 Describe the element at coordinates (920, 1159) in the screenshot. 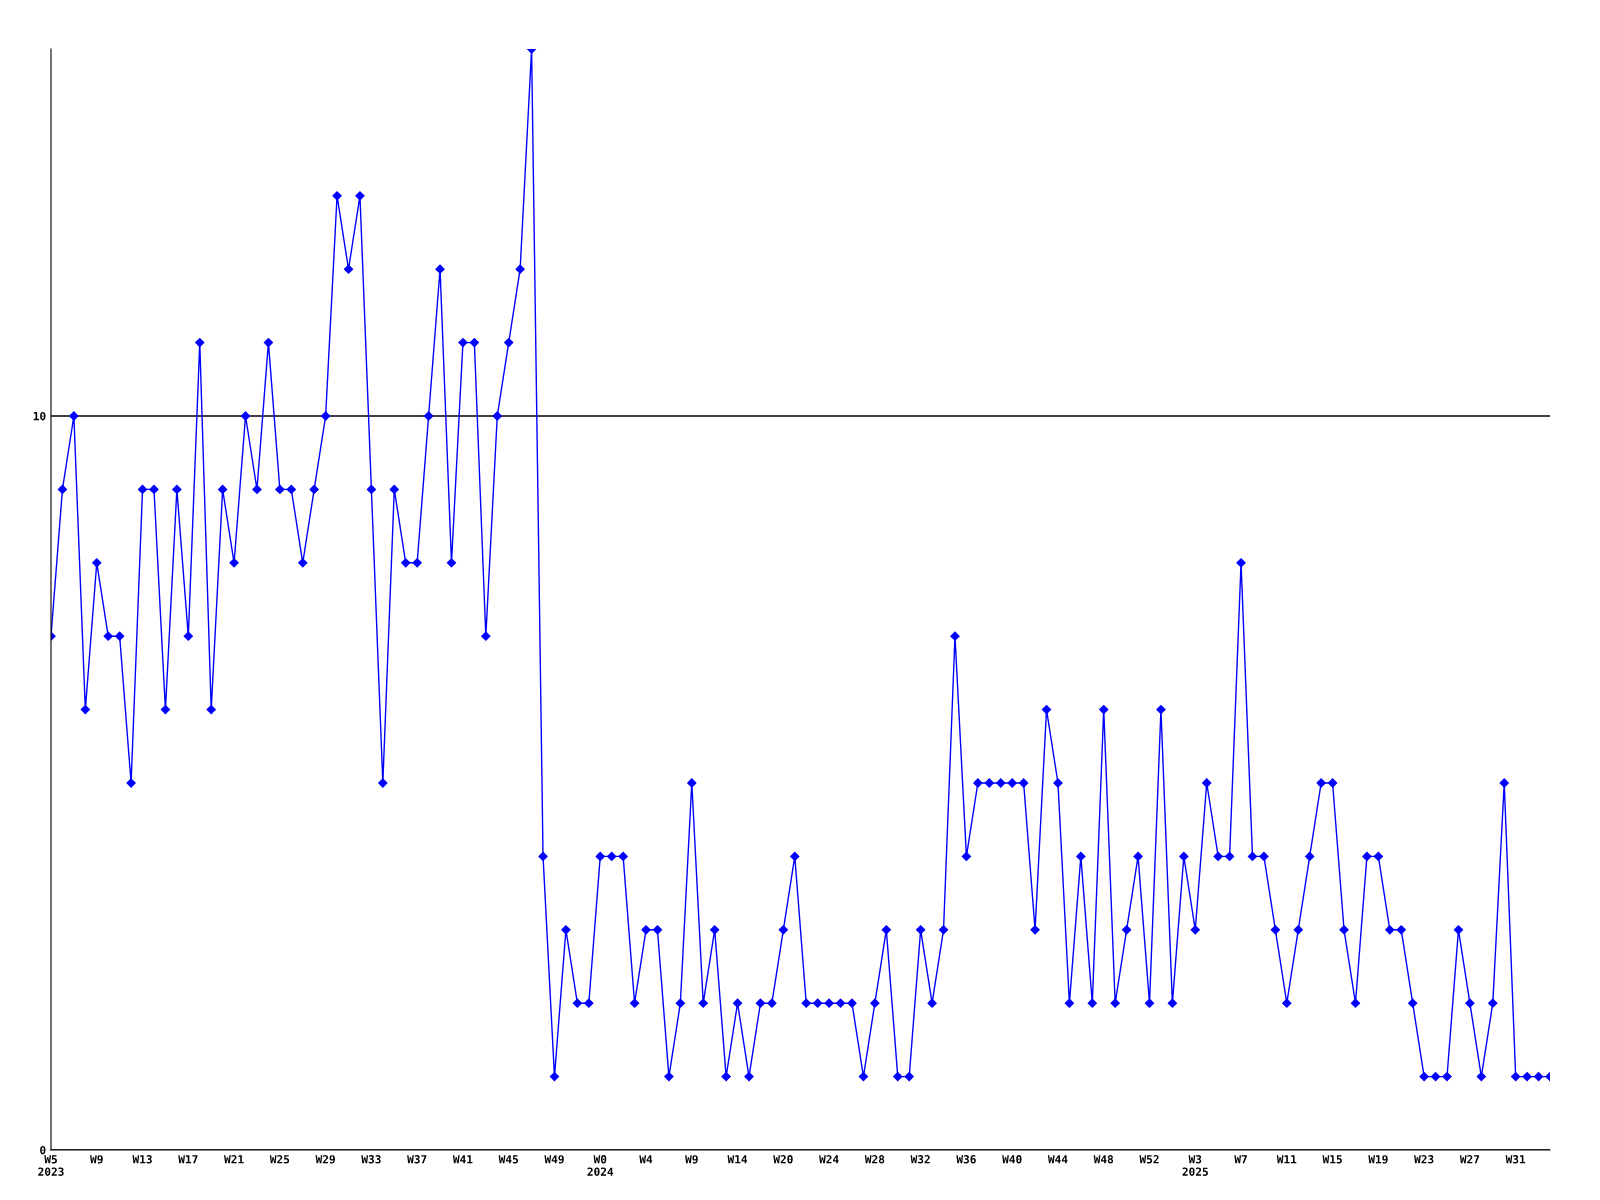

I see `x-tick-label: W32` at that location.